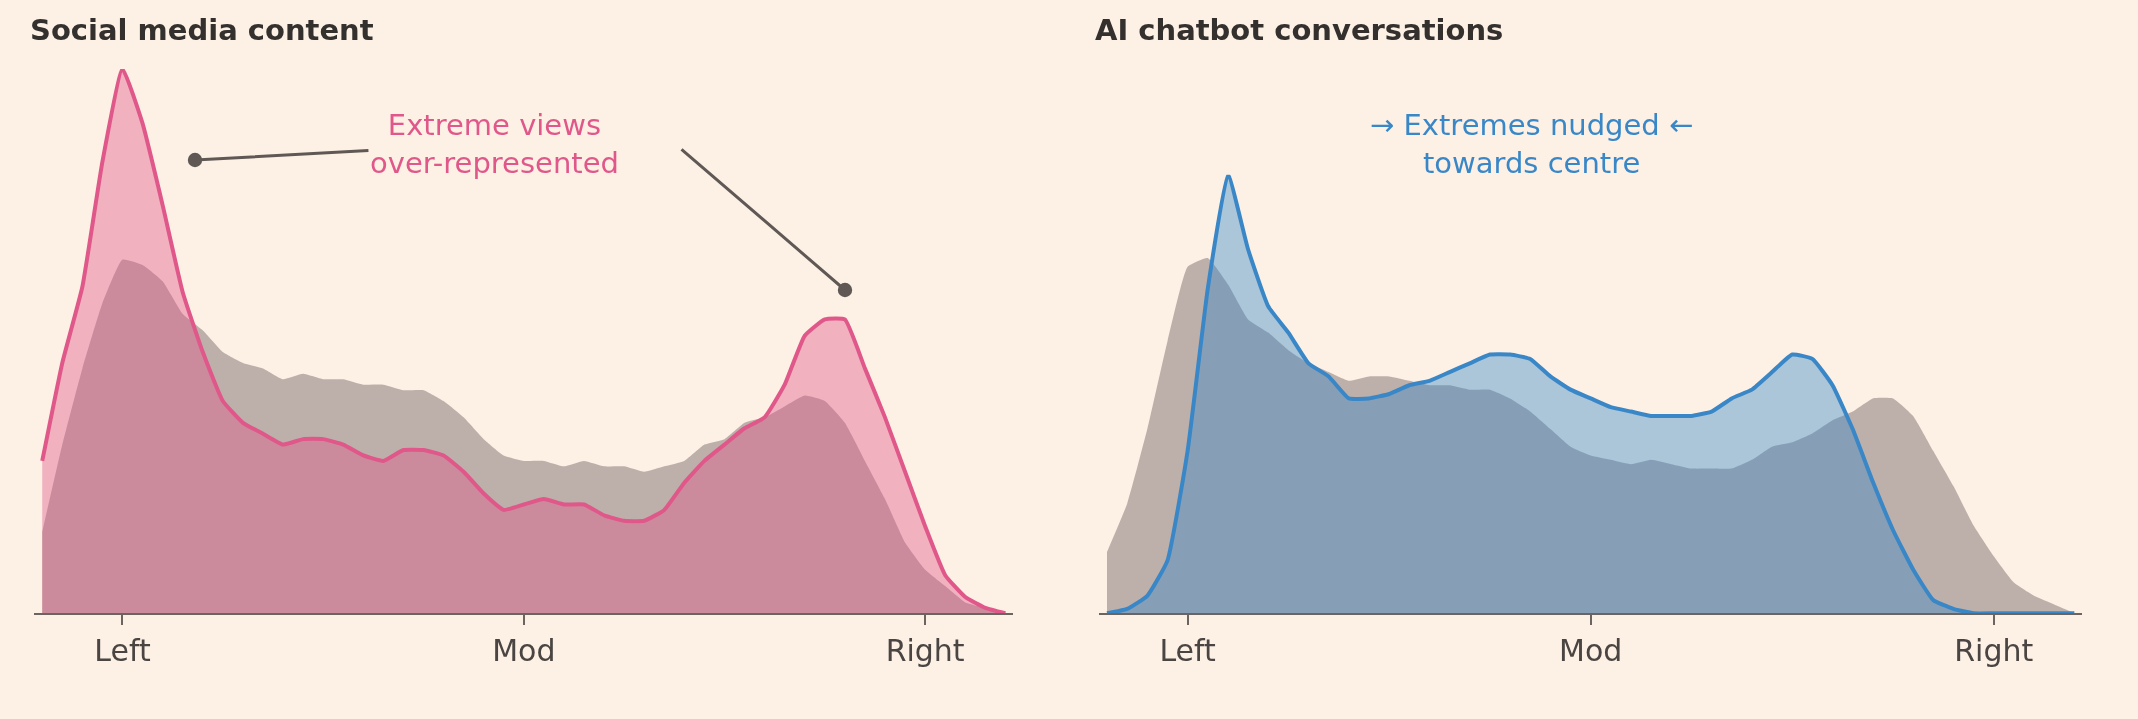  What do you see at coordinates (1532, 144) in the screenshot?
I see `annotation: → Extremes nudged ← towards centre` at bounding box center [1532, 144].